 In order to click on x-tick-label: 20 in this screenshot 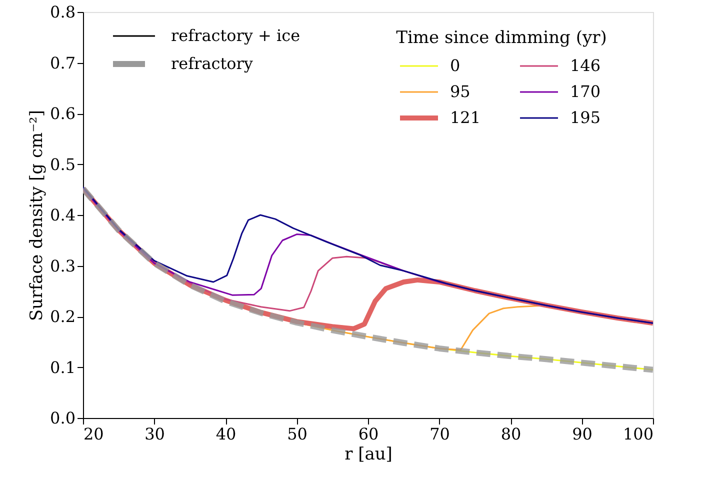, I will do `click(94, 434)`.